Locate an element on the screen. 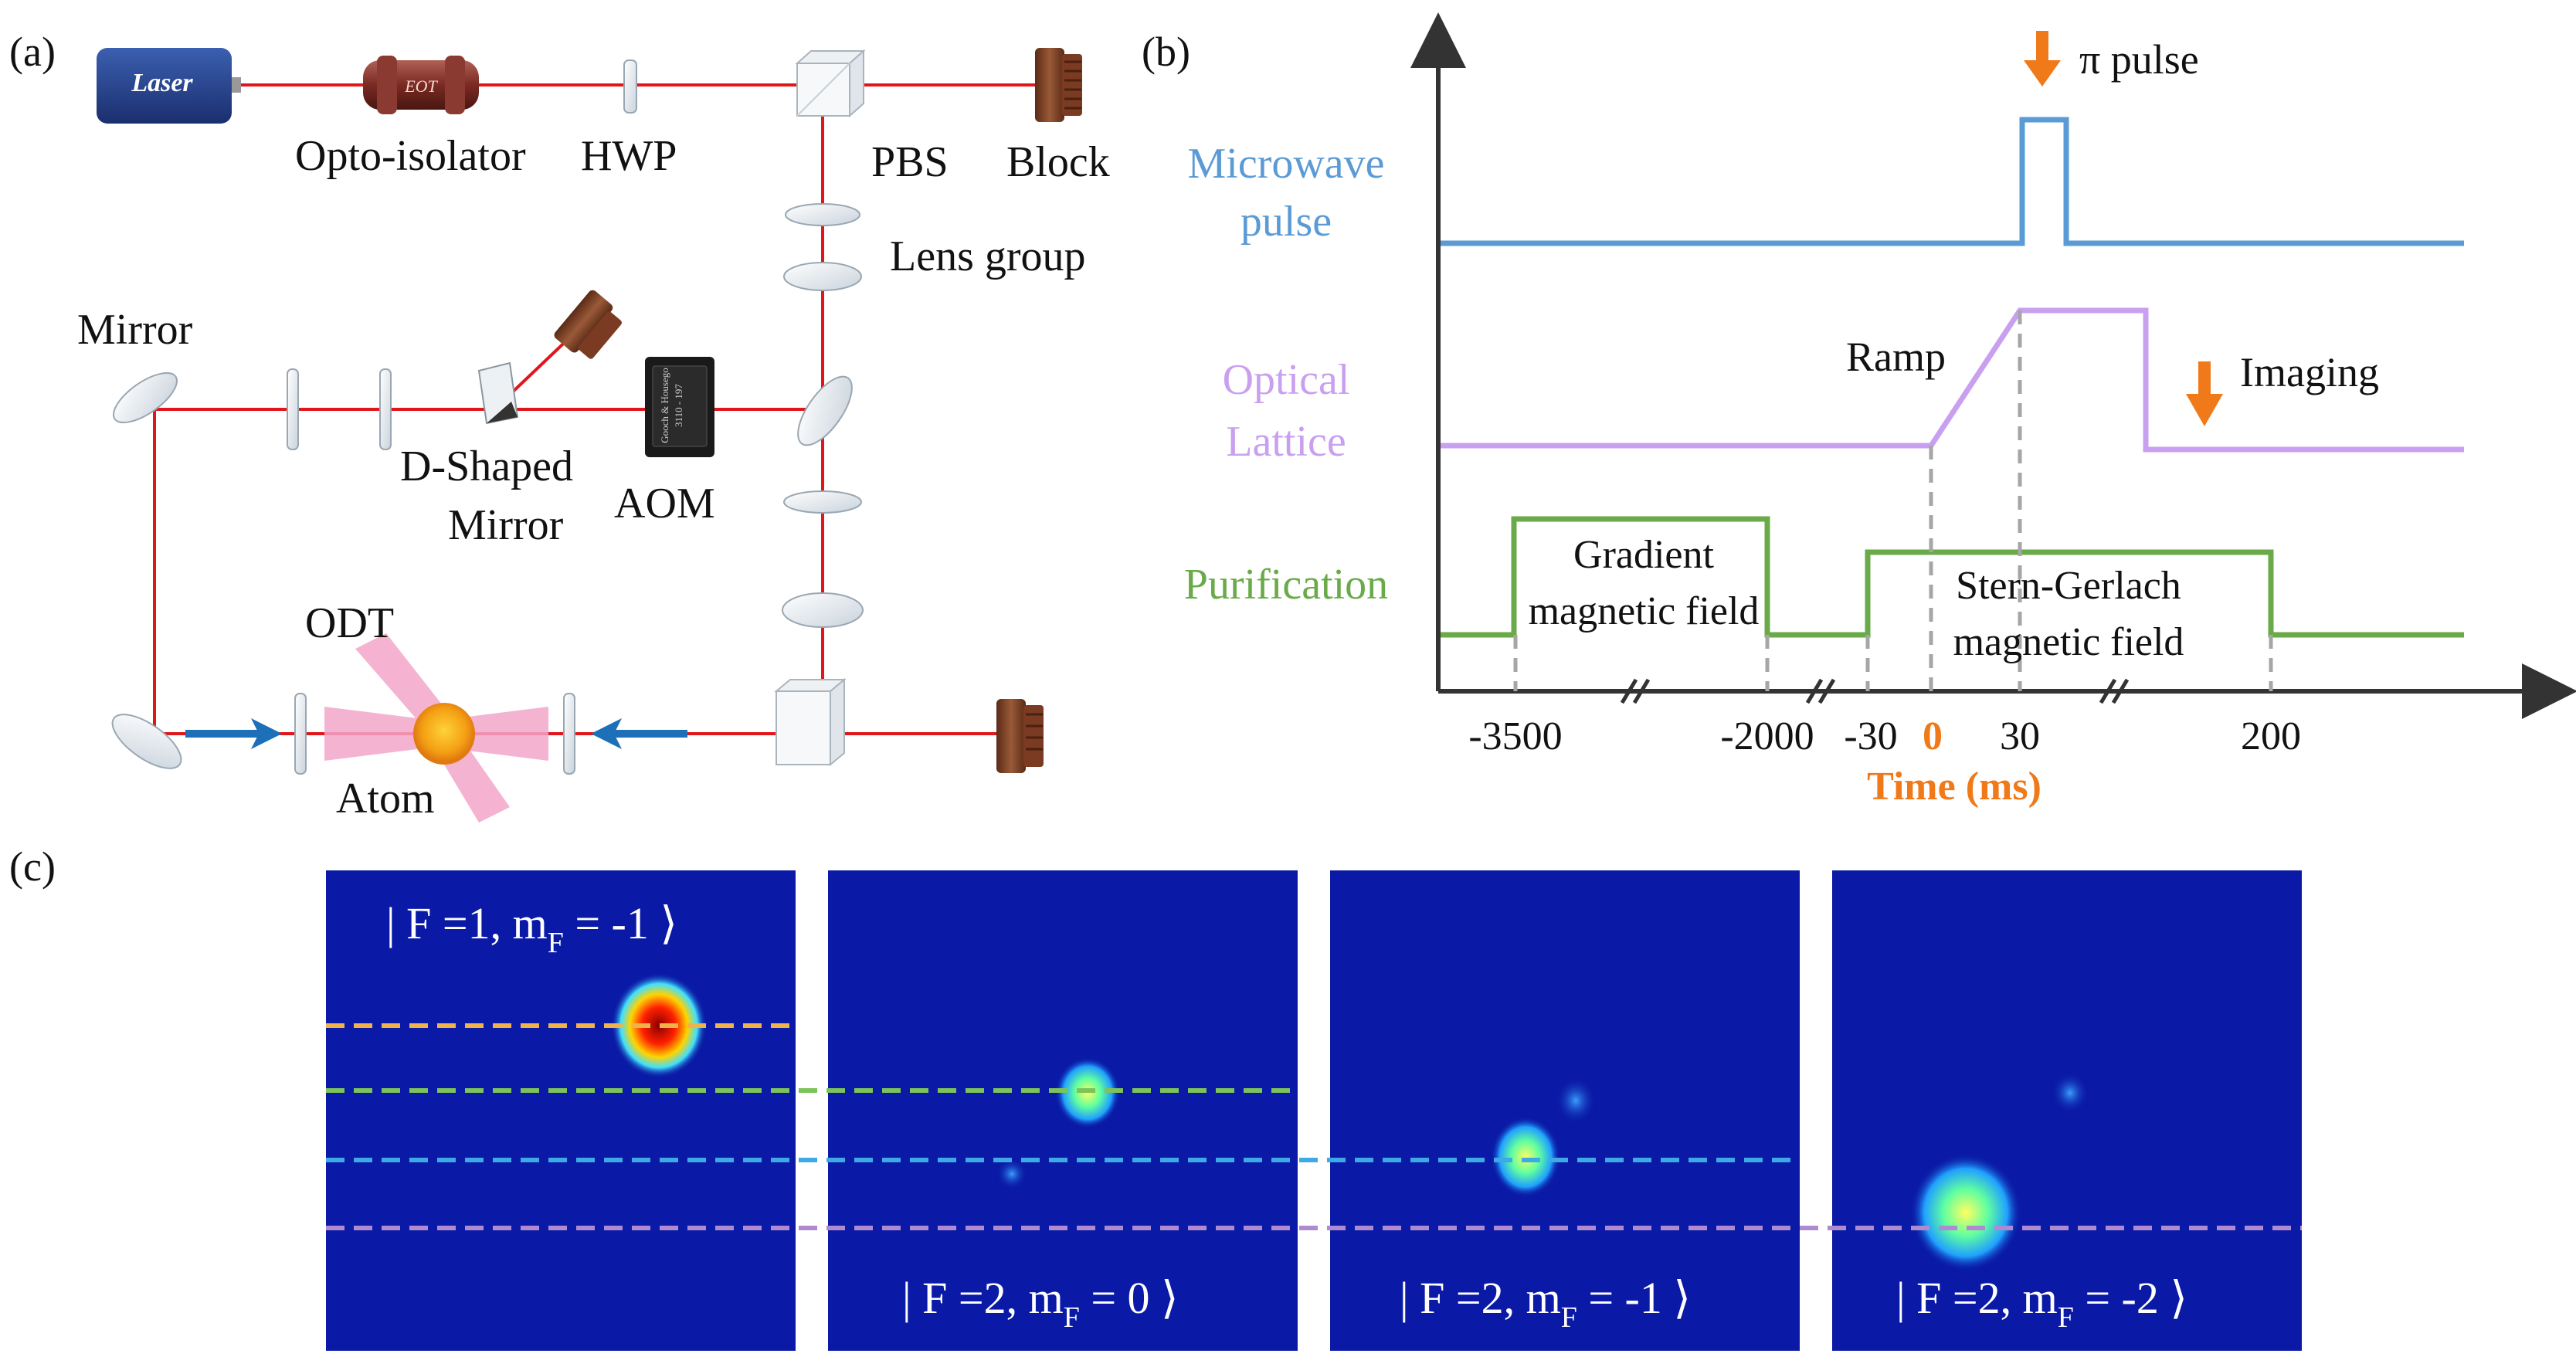 This screenshot has height=1367, width=2576. d-shaped-mirror-label-2: Mirror is located at coordinates (506, 525).